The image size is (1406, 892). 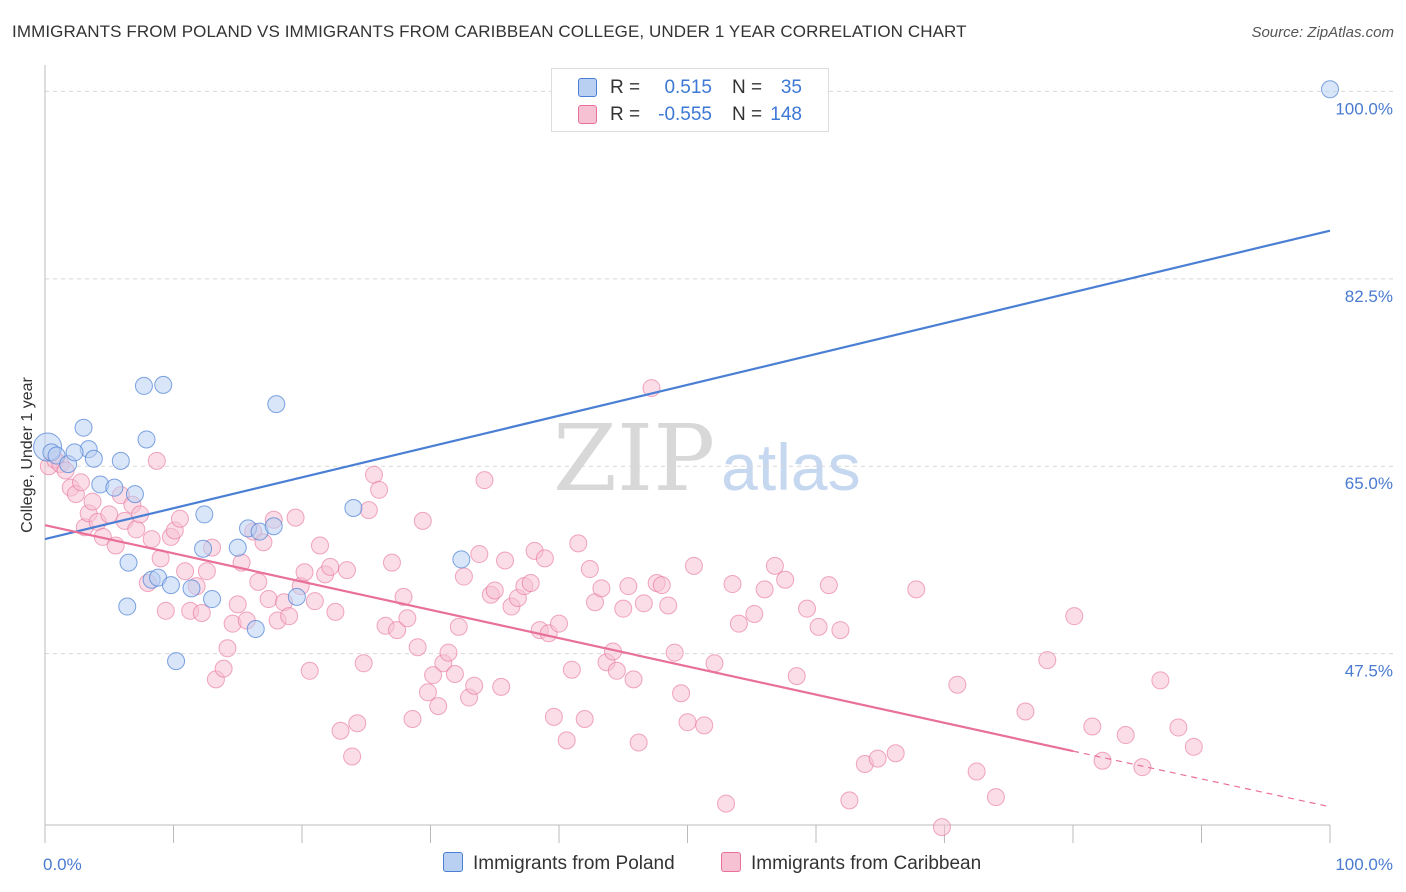 What do you see at coordinates (791, 467) in the screenshot?
I see `watermark-atlas: atlas` at bounding box center [791, 467].